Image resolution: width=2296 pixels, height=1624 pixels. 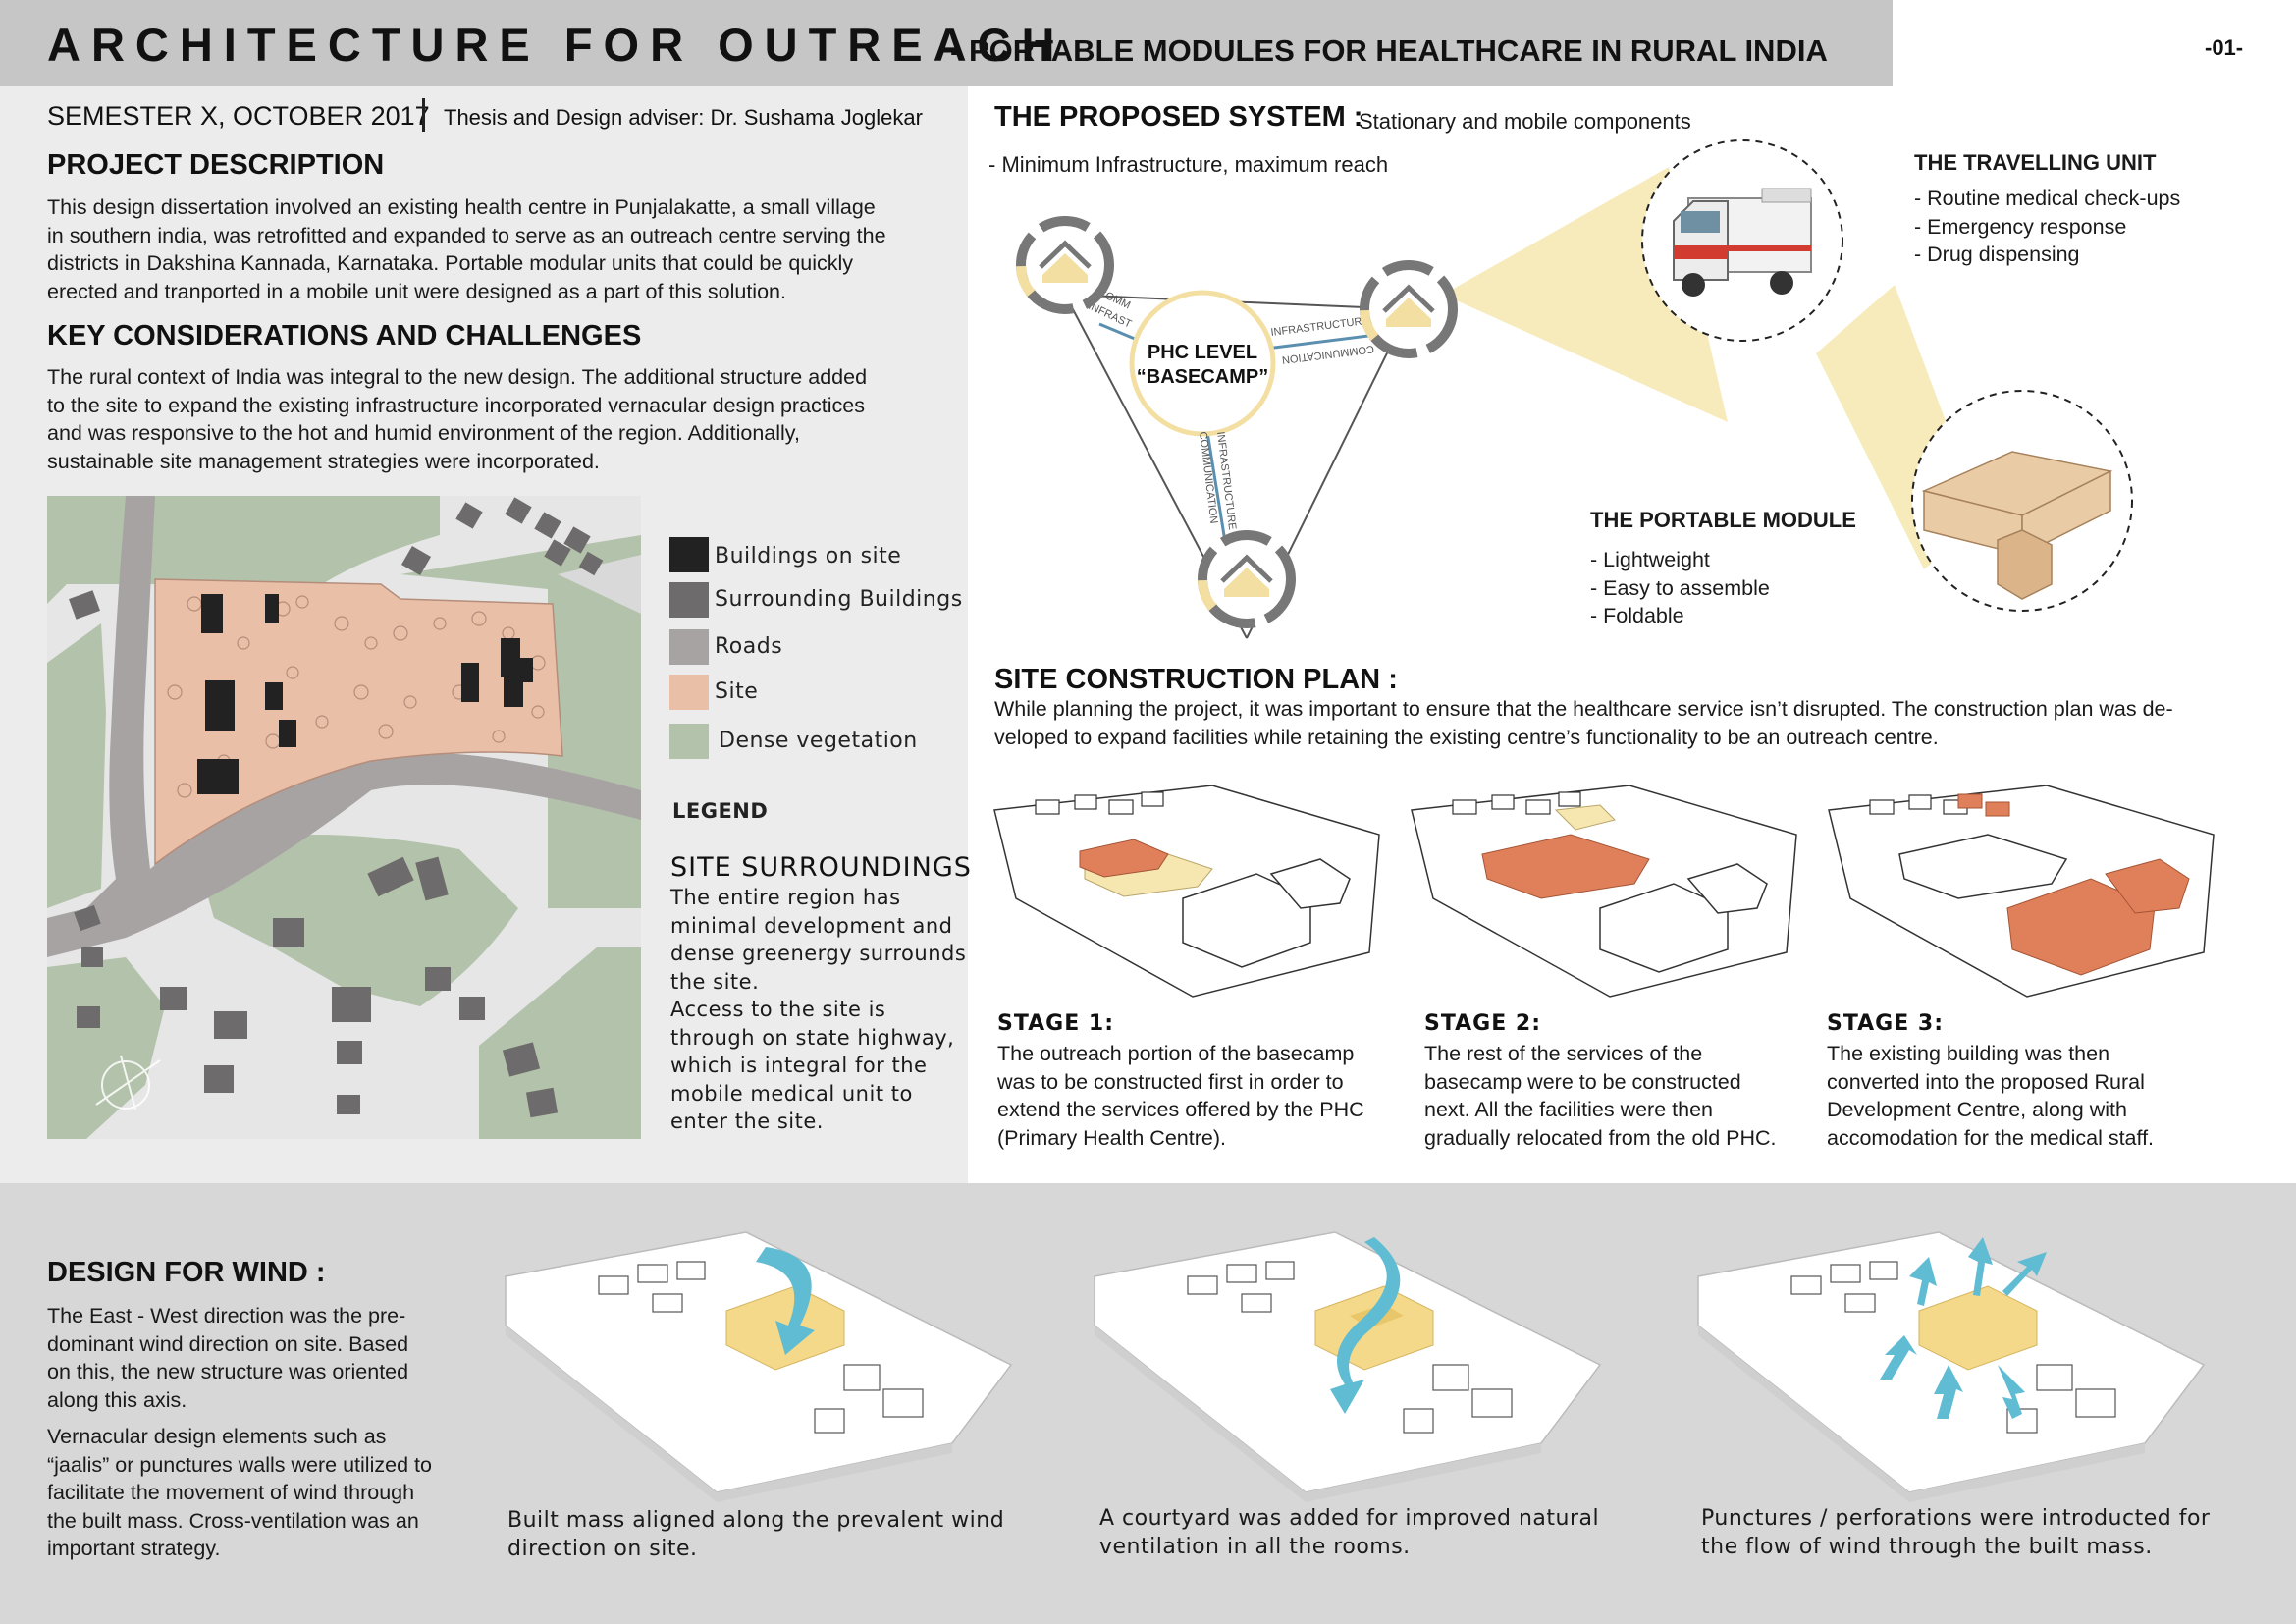 What do you see at coordinates (1202, 377) in the screenshot?
I see `basecamp-label-line2: “BASECAMP”` at bounding box center [1202, 377].